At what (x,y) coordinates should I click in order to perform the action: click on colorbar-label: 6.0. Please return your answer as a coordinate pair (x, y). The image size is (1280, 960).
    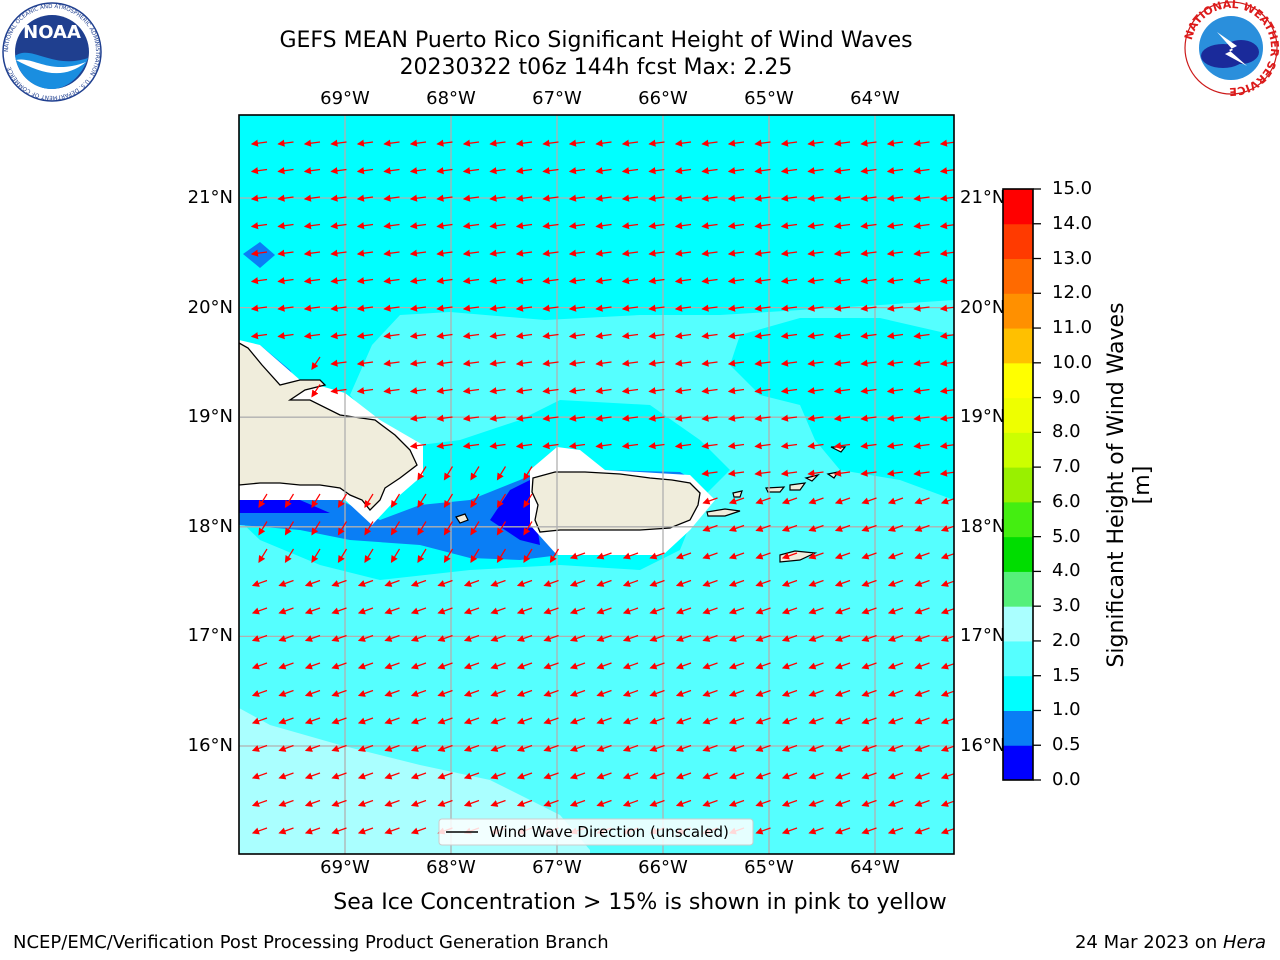
    Looking at the image, I should click on (1066, 501).